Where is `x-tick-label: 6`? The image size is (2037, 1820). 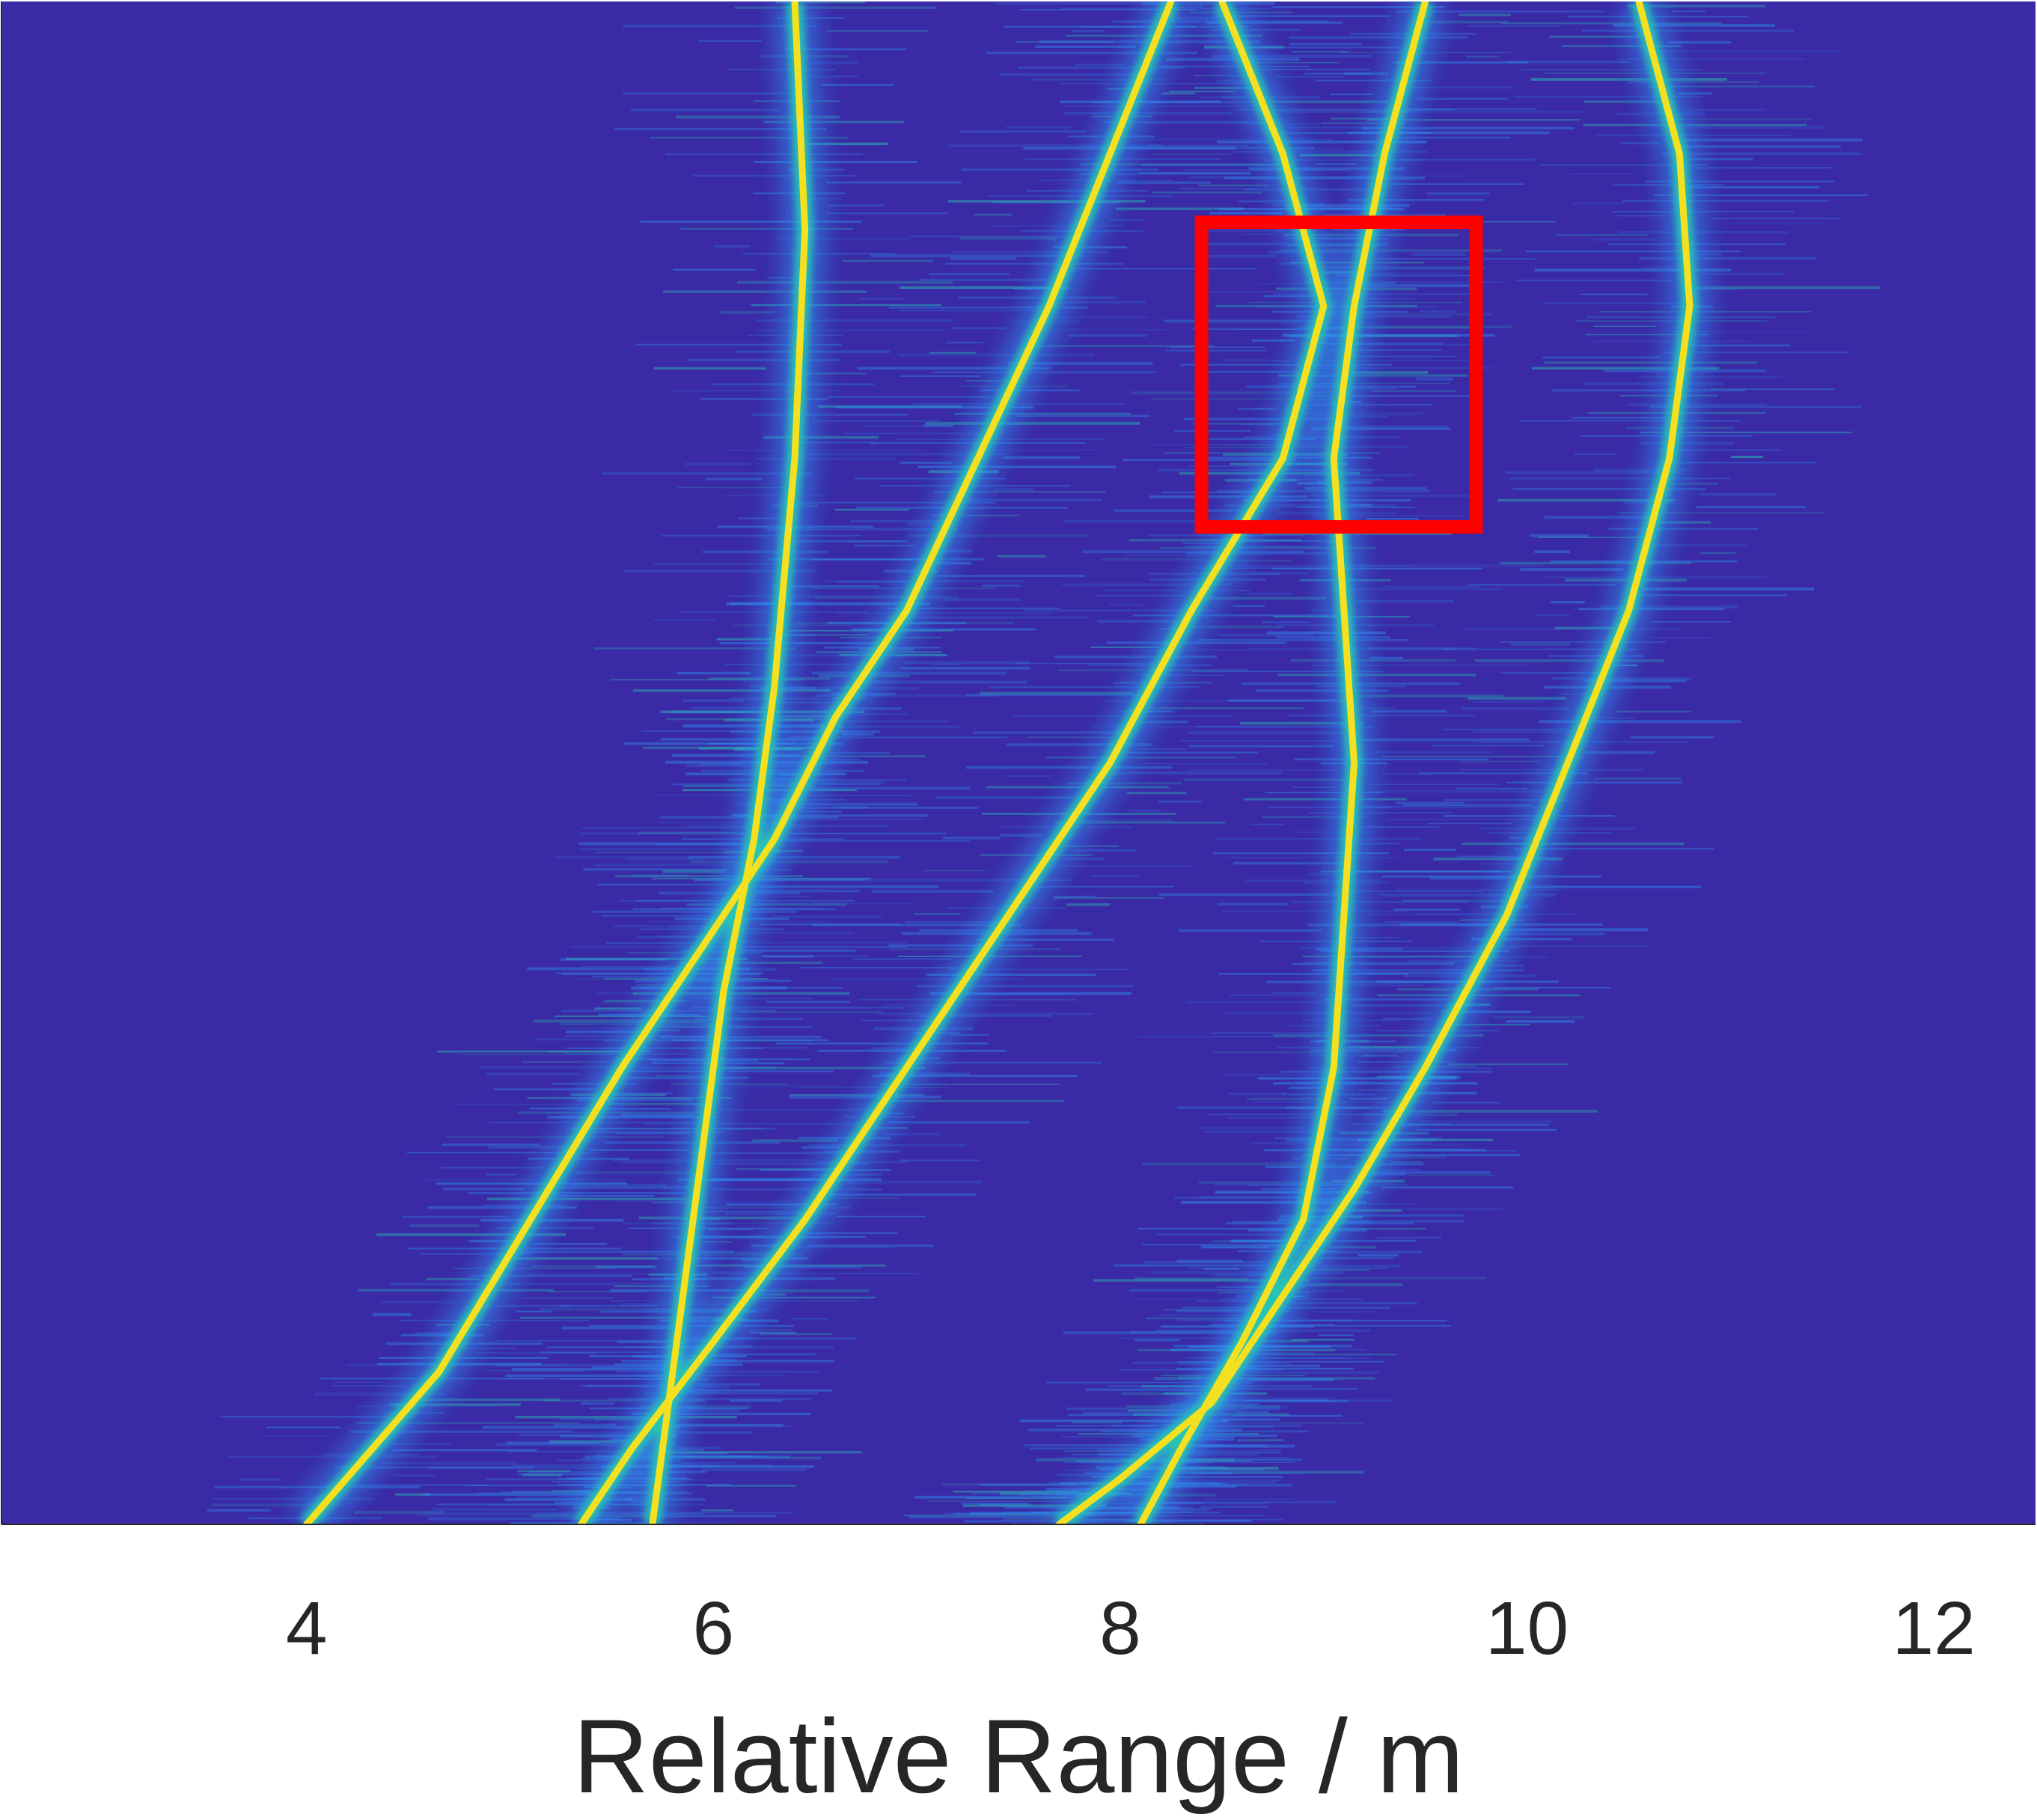
x-tick-label: 6 is located at coordinates (713, 1628).